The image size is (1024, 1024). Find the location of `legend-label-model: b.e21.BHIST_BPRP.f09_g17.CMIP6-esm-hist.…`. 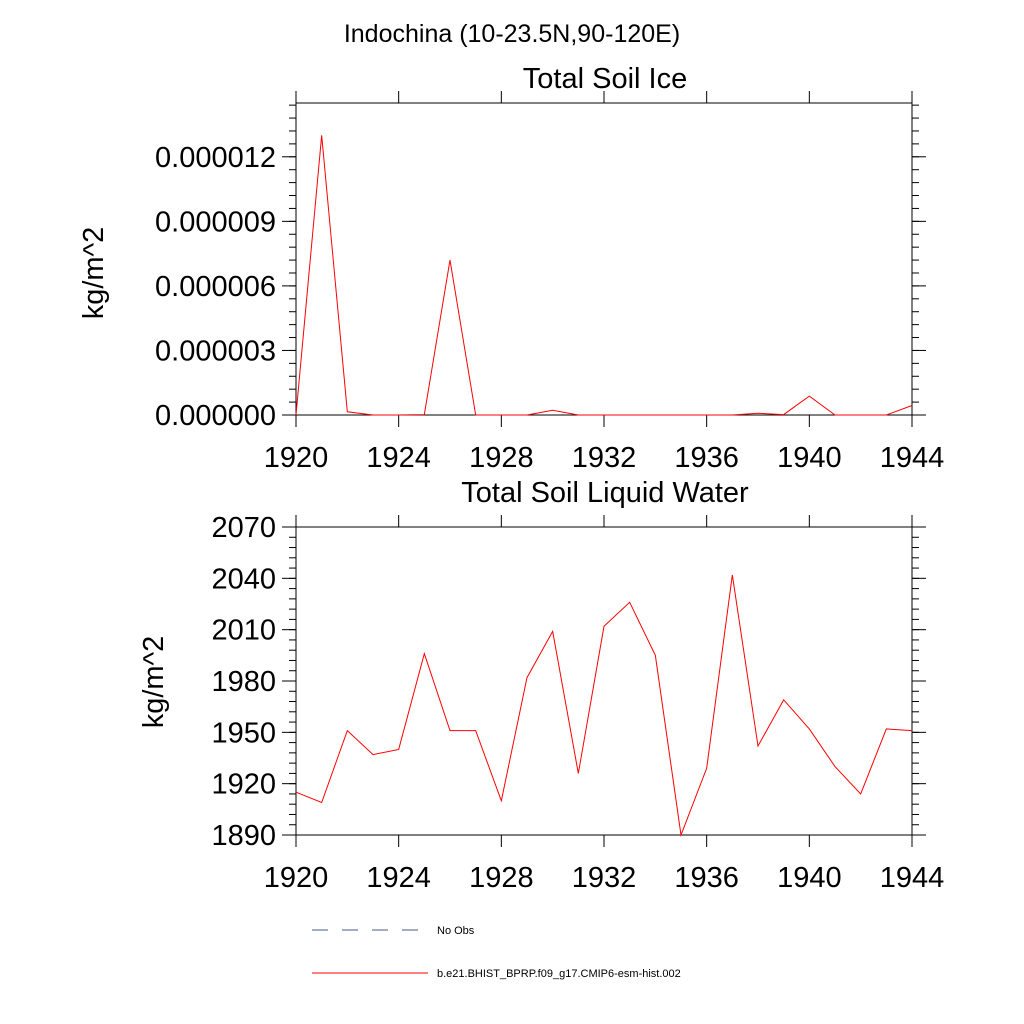

legend-label-model: b.e21.BHIST_BPRP.f09_g17.CMIP6-esm-hist.… is located at coordinates (559, 974).